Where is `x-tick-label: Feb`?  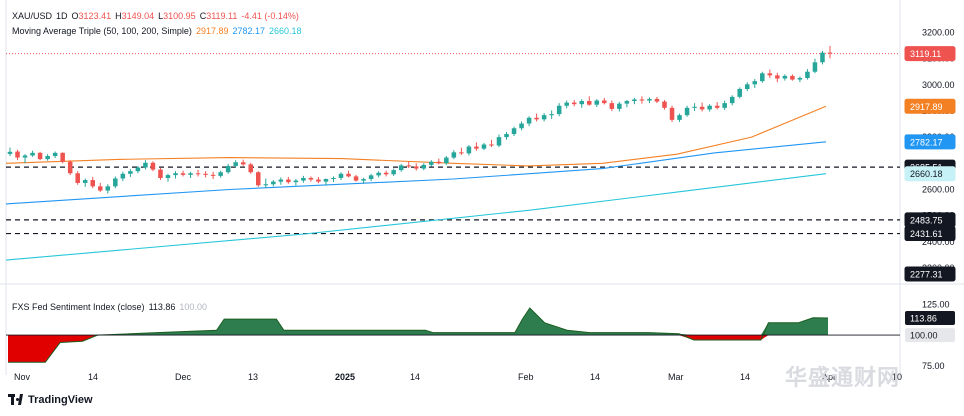
x-tick-label: Feb is located at coordinates (526, 377).